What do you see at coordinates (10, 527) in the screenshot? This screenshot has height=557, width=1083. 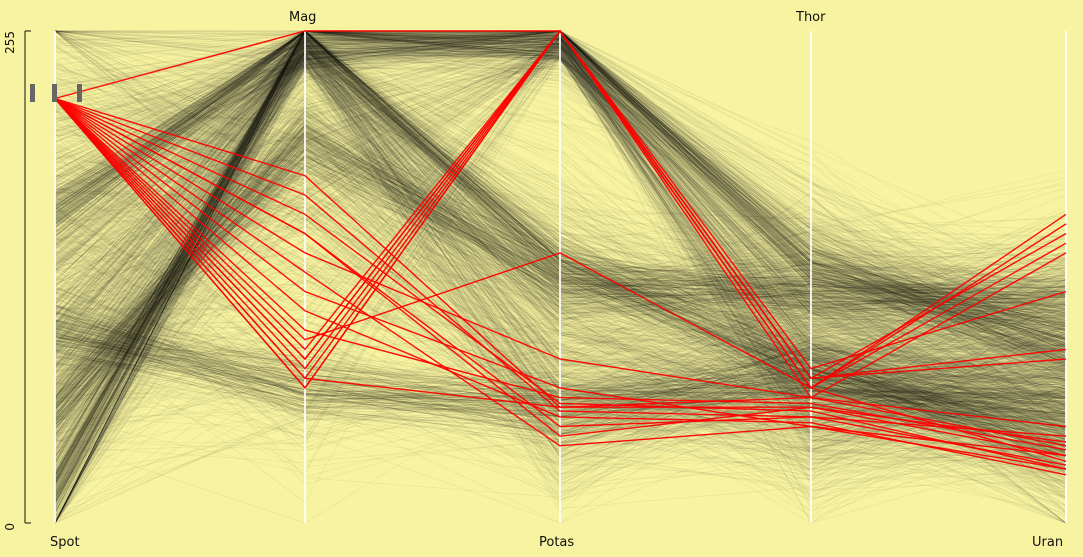 I see `y-tick-label-min: 0` at bounding box center [10, 527].